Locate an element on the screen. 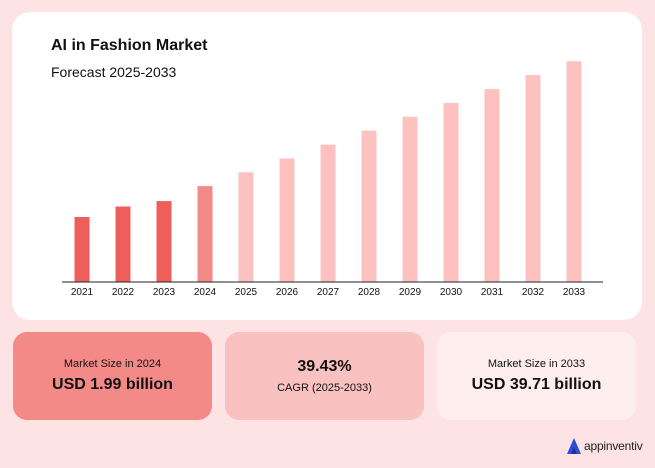  bar-2029 is located at coordinates (410, 199).